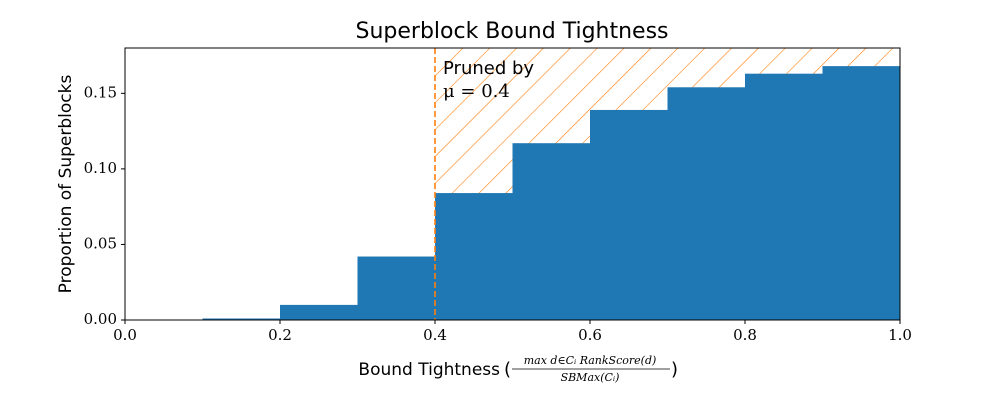 This screenshot has height=400, width=1000. I want to click on x-axis-label-numerator: max d∈Cᵢ RankScore(d), so click(590, 360).